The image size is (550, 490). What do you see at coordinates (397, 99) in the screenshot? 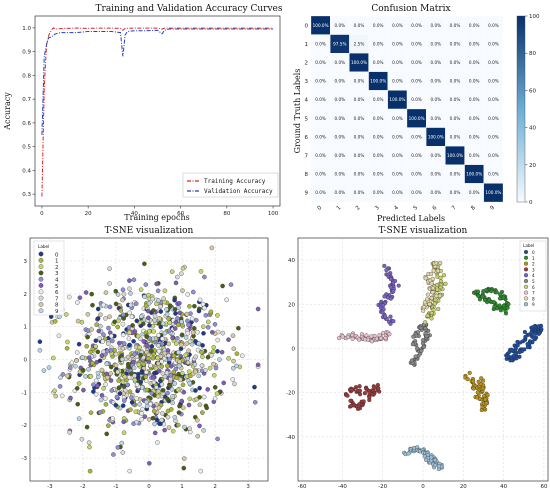
I see `matrix-cell-label: 100.0%` at bounding box center [397, 99].